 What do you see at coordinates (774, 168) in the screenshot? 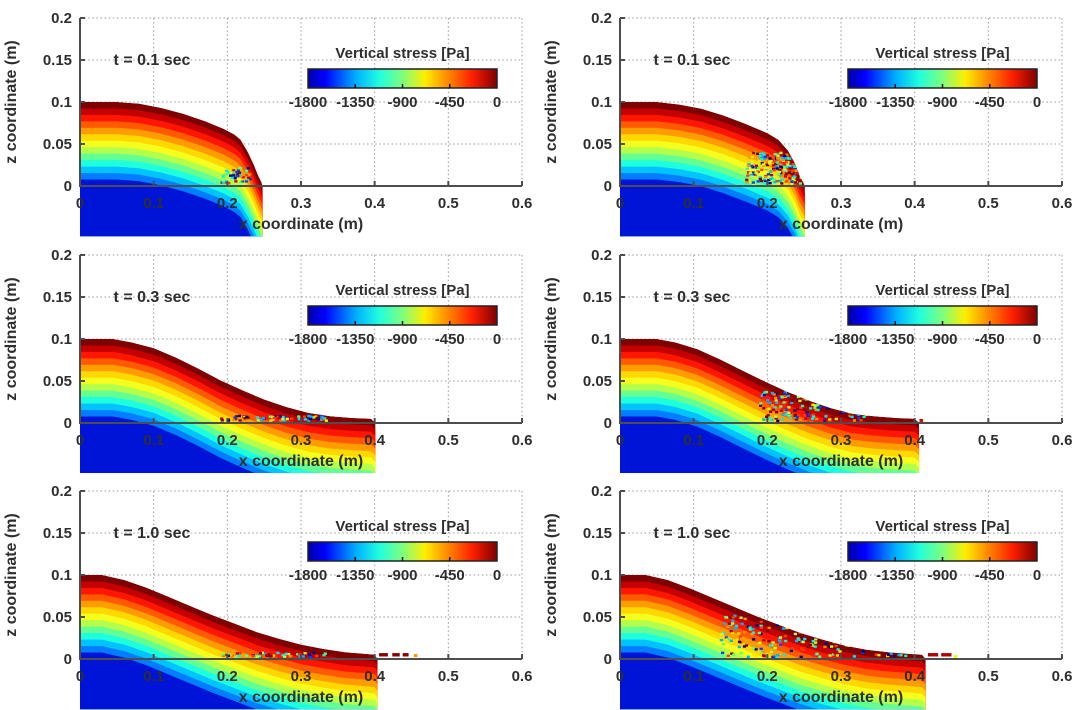
I see `stress-noise-speckles` at bounding box center [774, 168].